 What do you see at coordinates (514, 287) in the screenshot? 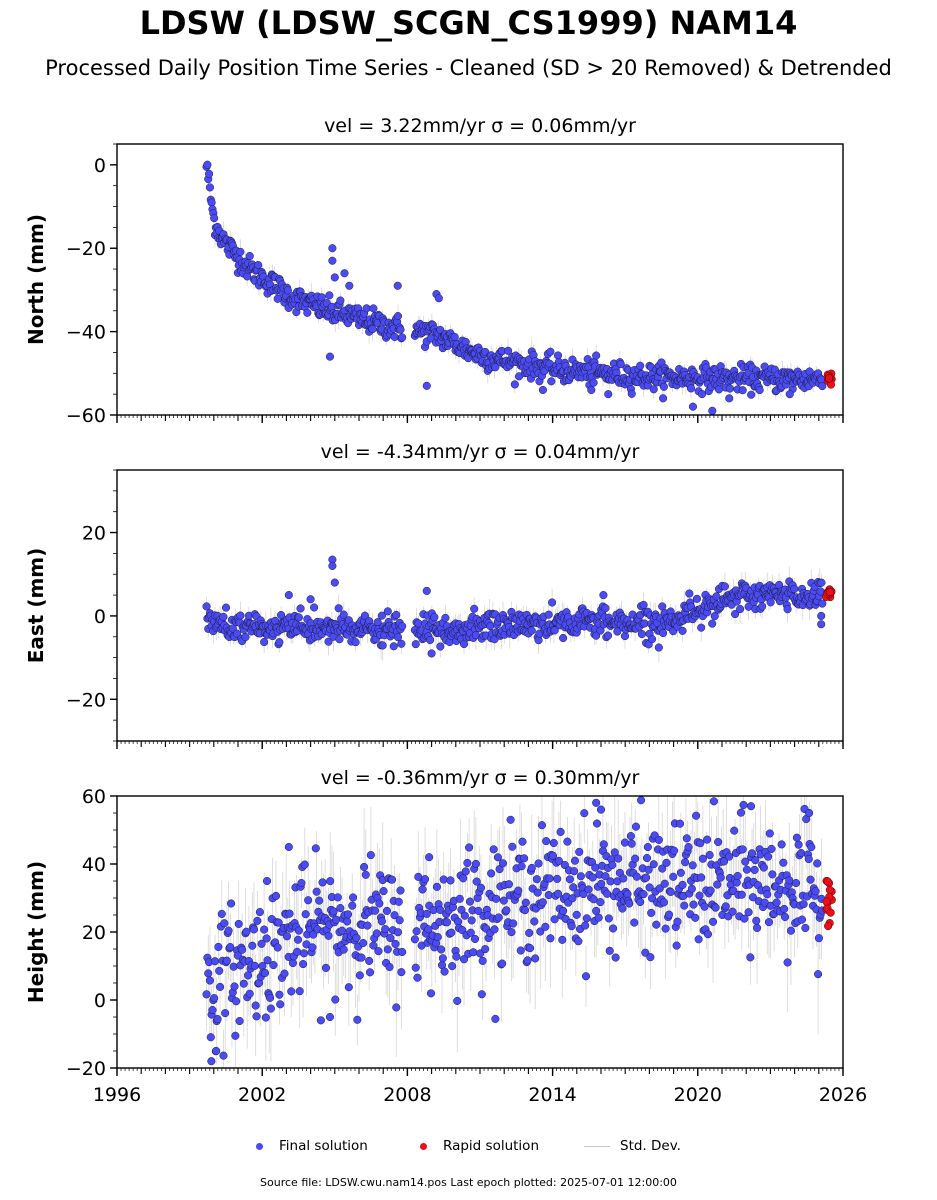
I see `final-solution-points` at bounding box center [514, 287].